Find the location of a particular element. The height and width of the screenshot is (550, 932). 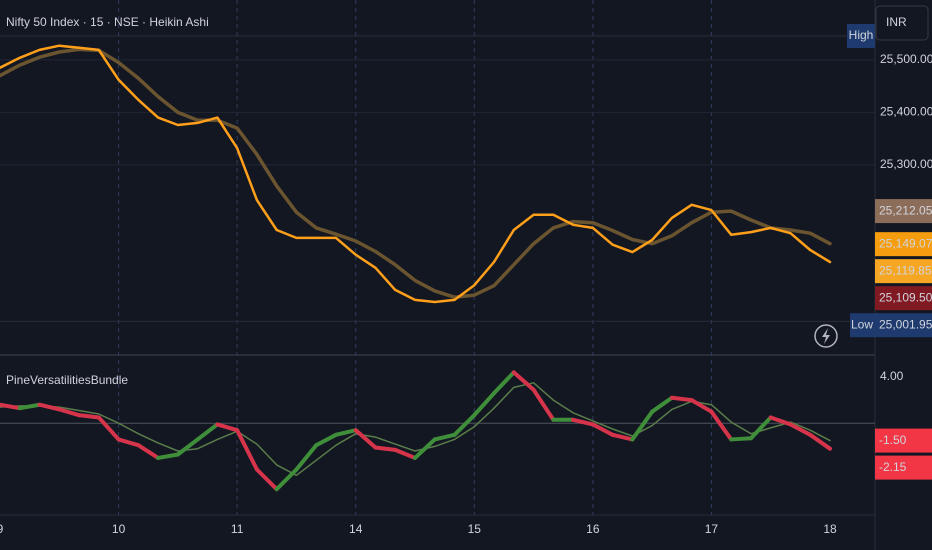

alert-circle is located at coordinates (826, 336).